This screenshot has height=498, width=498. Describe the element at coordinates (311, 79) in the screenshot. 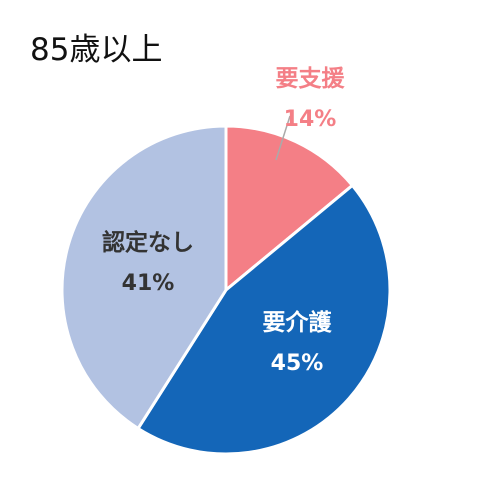

I see `label-support-name: 要支援` at that location.